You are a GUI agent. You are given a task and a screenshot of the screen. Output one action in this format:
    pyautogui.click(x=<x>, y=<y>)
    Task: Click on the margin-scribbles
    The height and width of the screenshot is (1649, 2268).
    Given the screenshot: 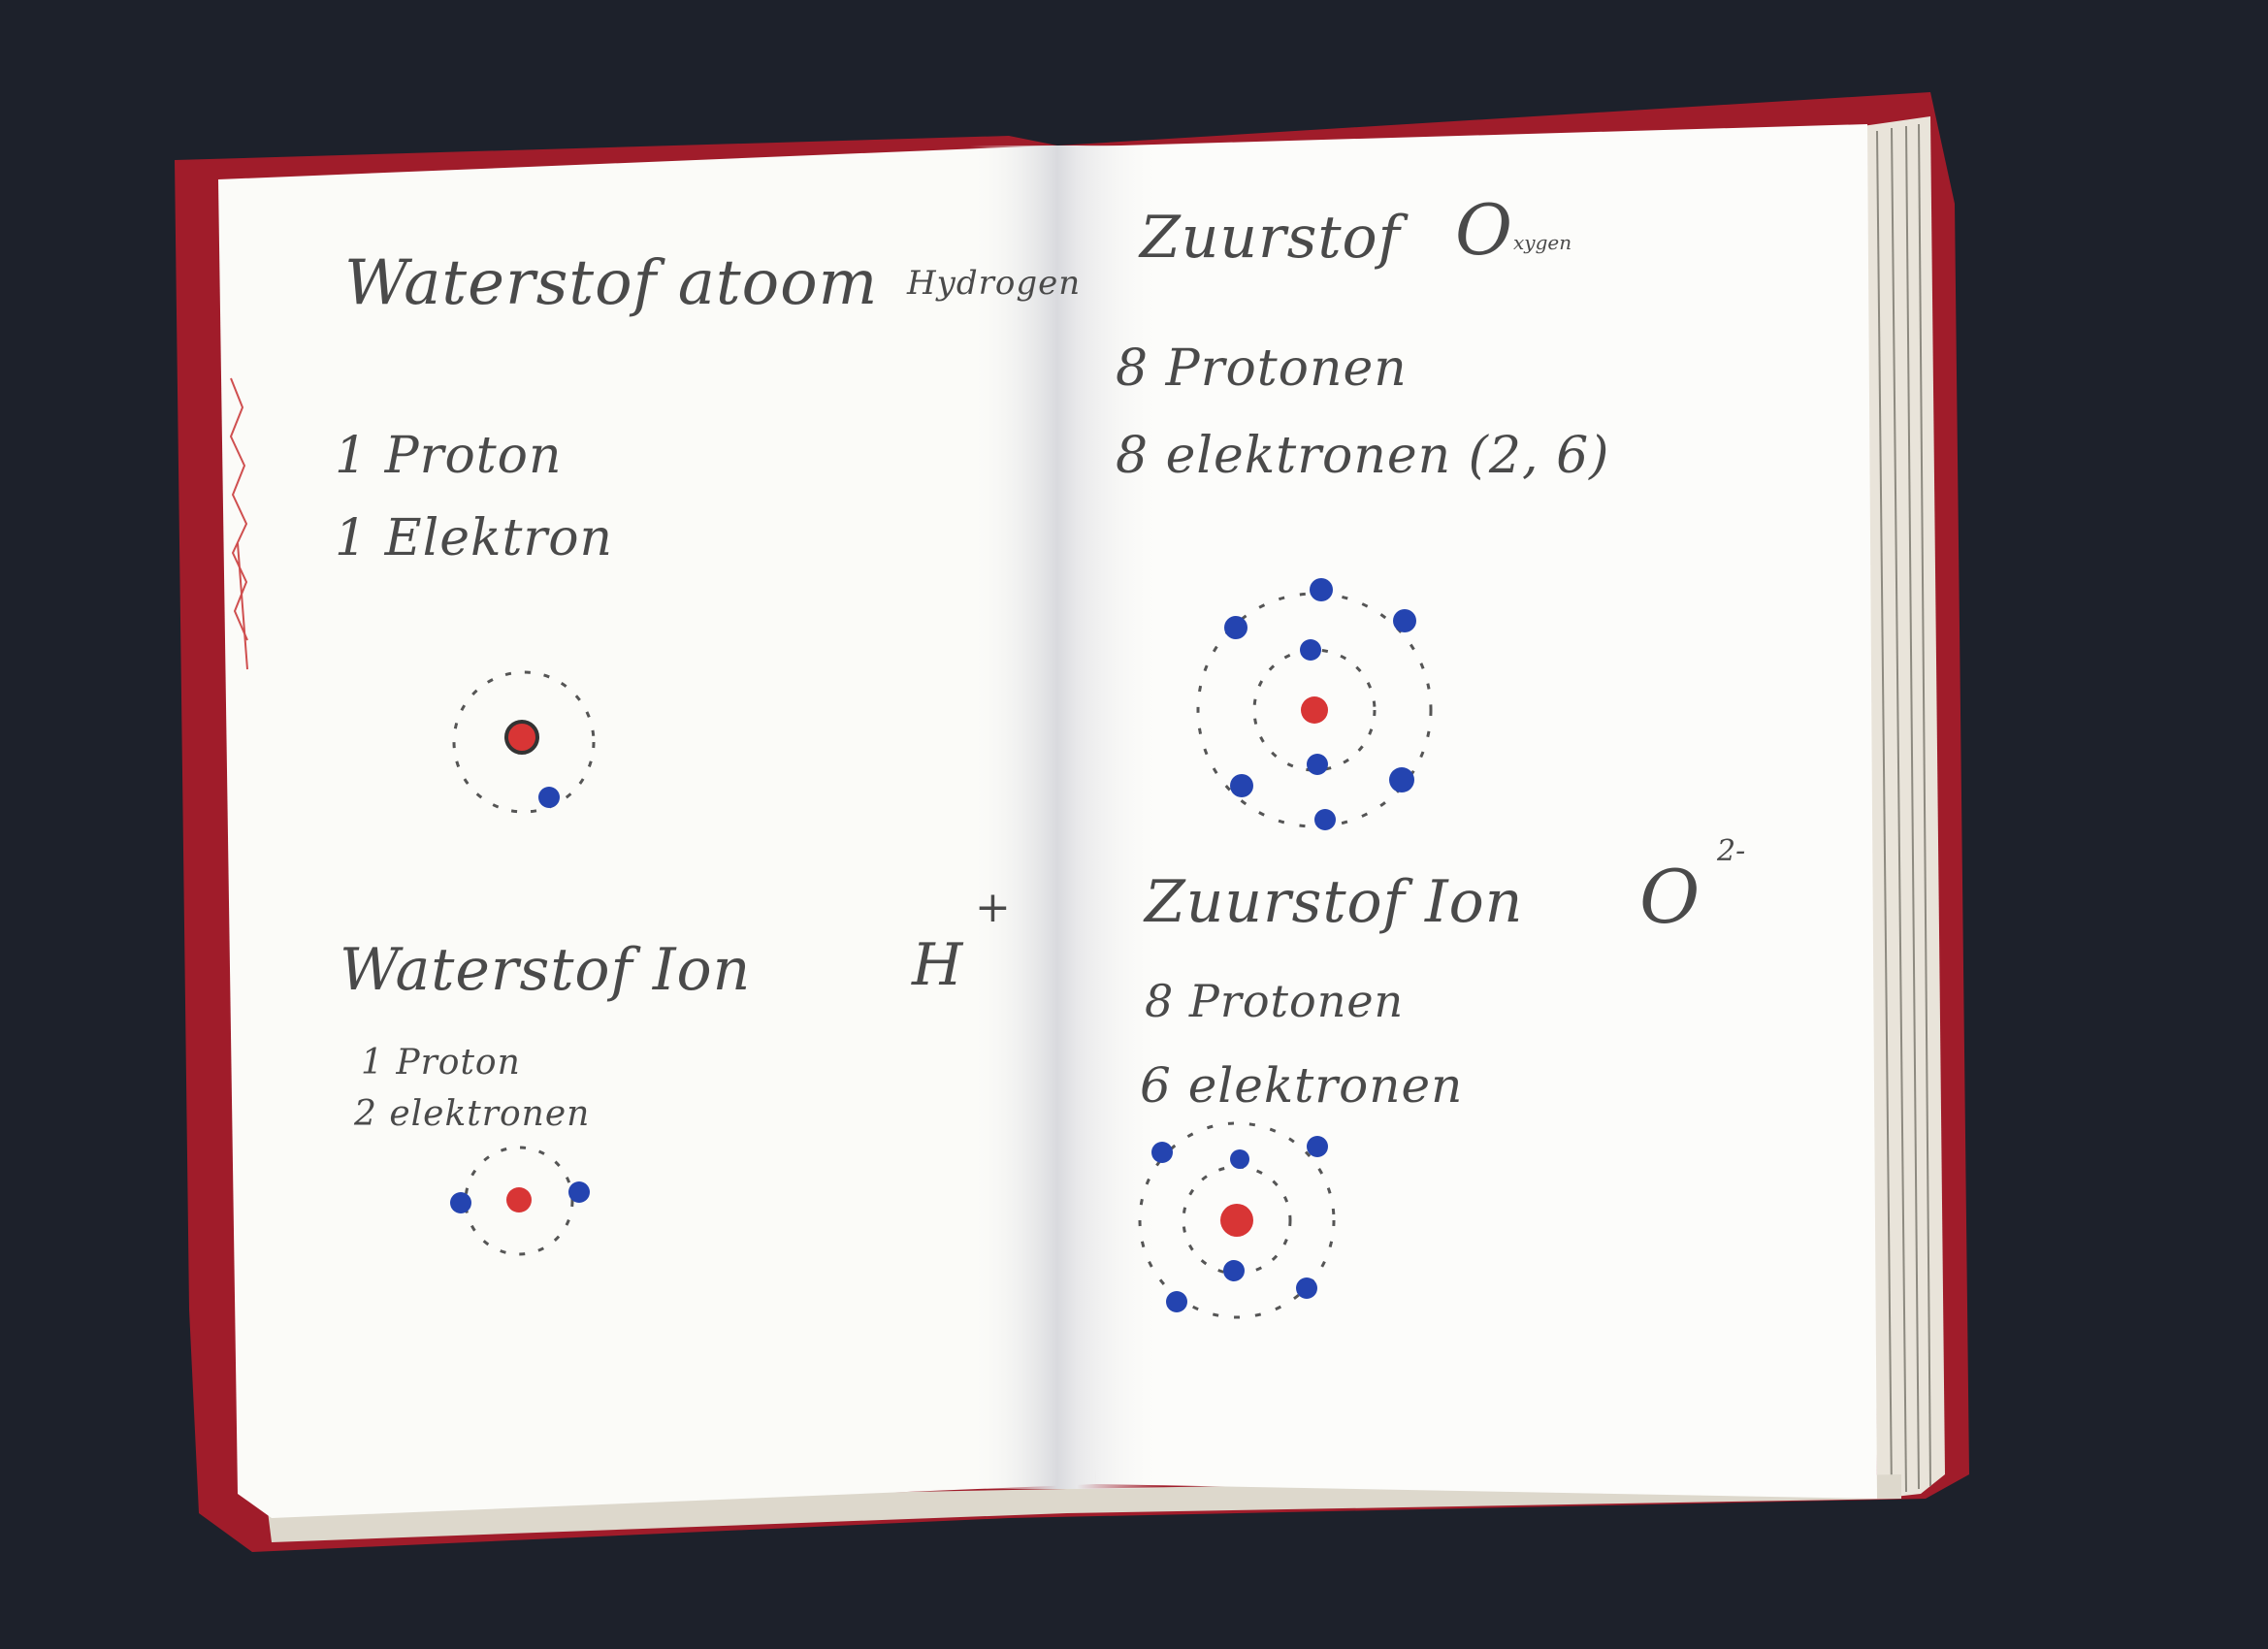 What is the action you would take?
    pyautogui.click(x=238, y=523)
    